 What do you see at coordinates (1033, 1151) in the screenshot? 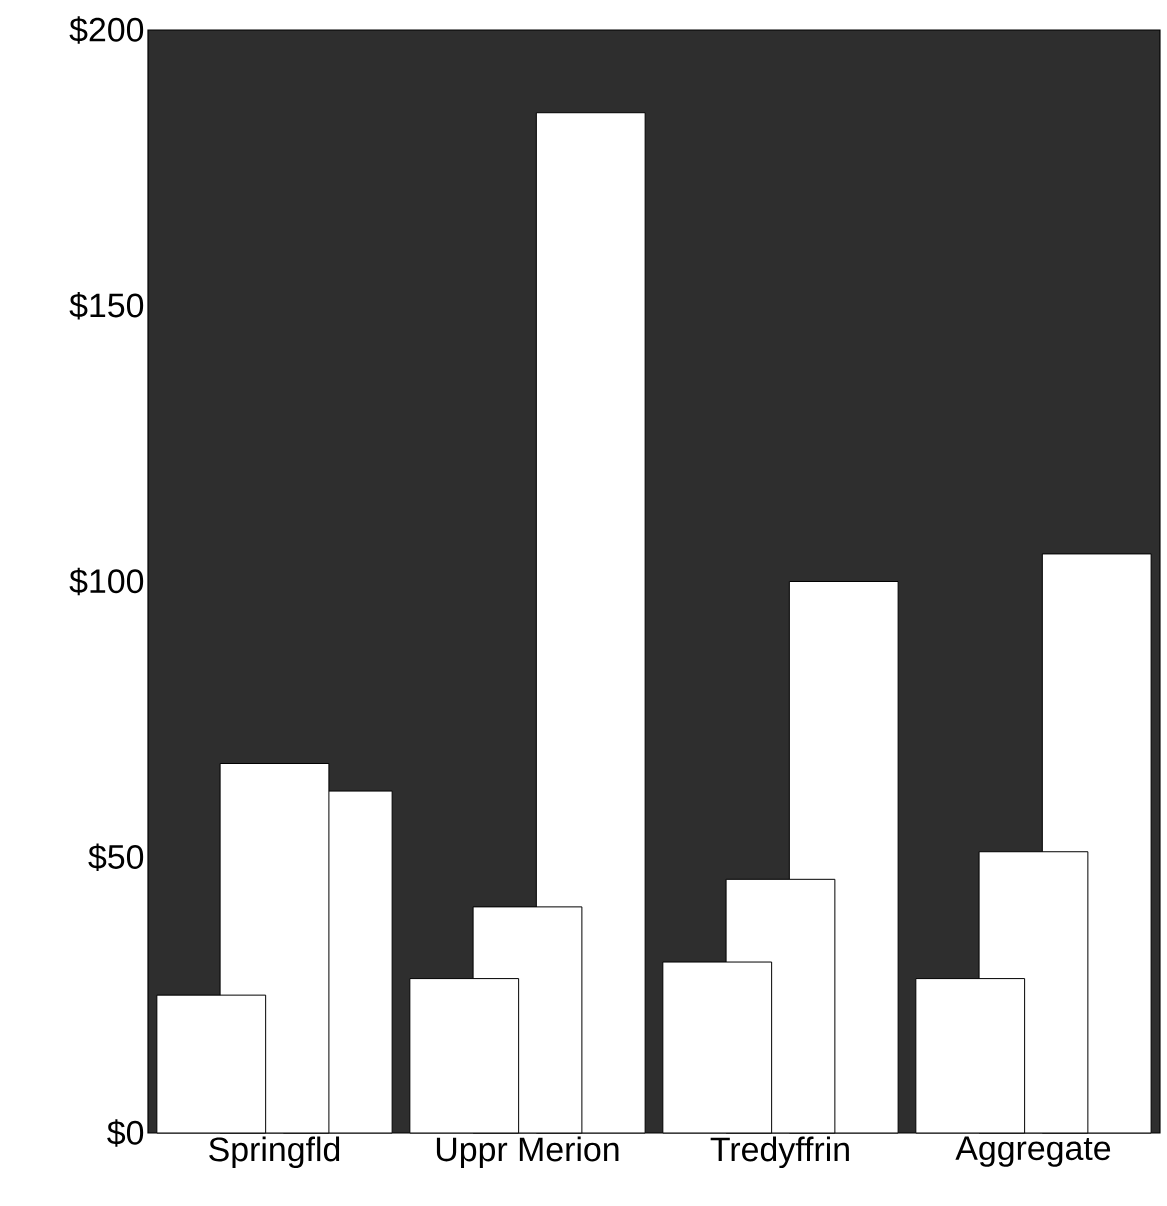
I see `x-tick-label: Aggregate` at bounding box center [1033, 1151].